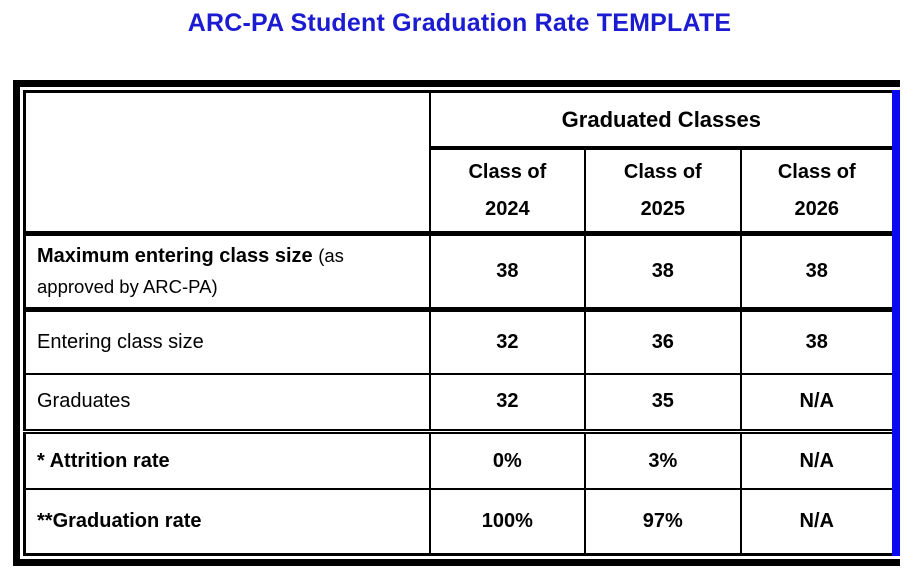  I want to click on value-graduates-2025: 35, so click(663, 403).